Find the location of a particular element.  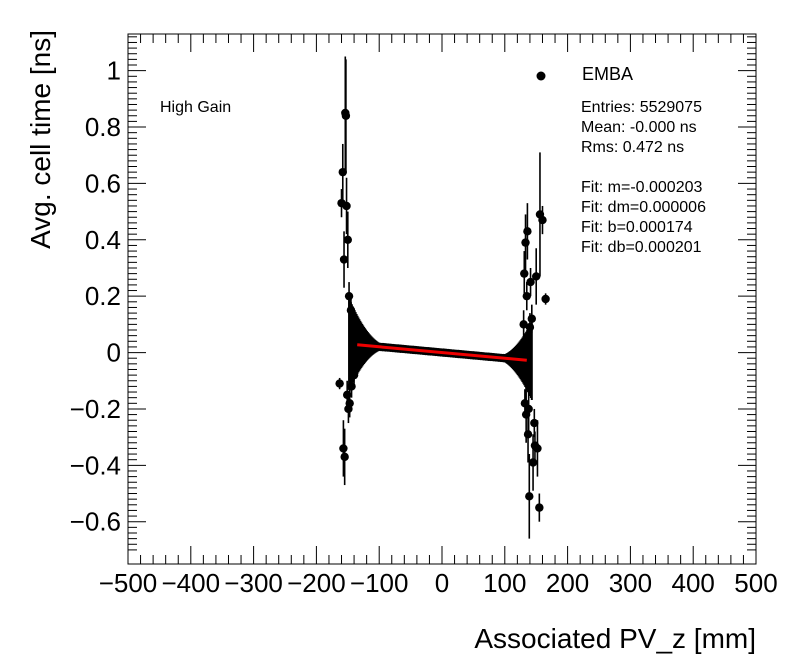

error-band is located at coordinates (440, 349).